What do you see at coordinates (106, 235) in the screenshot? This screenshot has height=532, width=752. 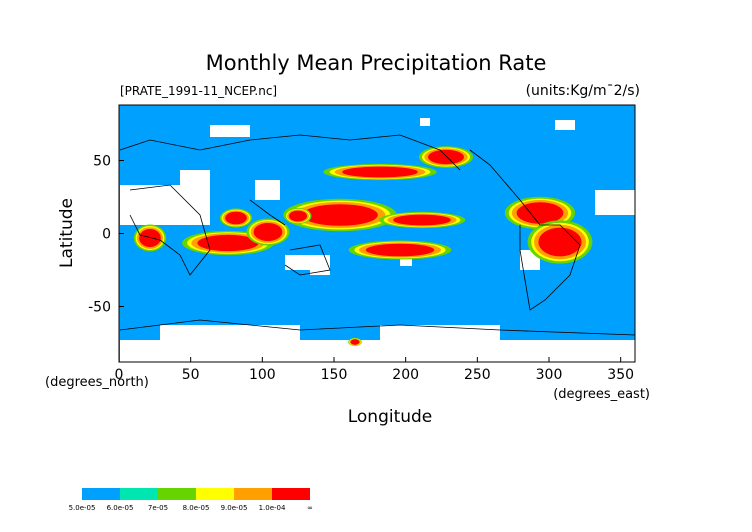 I see `y-tick-label: 0` at bounding box center [106, 235].